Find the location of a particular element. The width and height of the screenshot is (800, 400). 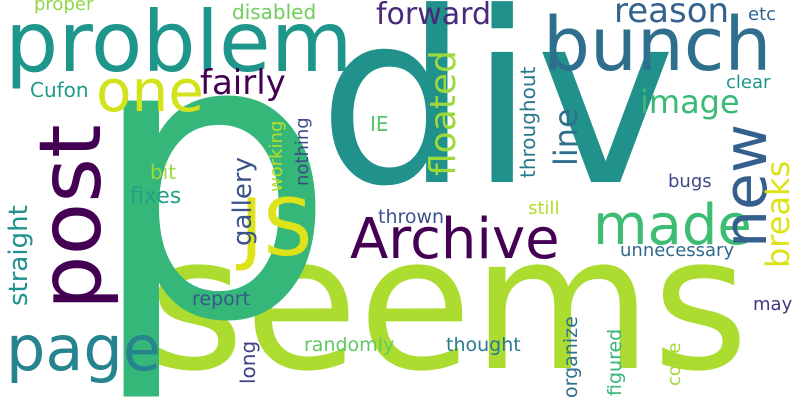

word-still: still is located at coordinates (544, 208).